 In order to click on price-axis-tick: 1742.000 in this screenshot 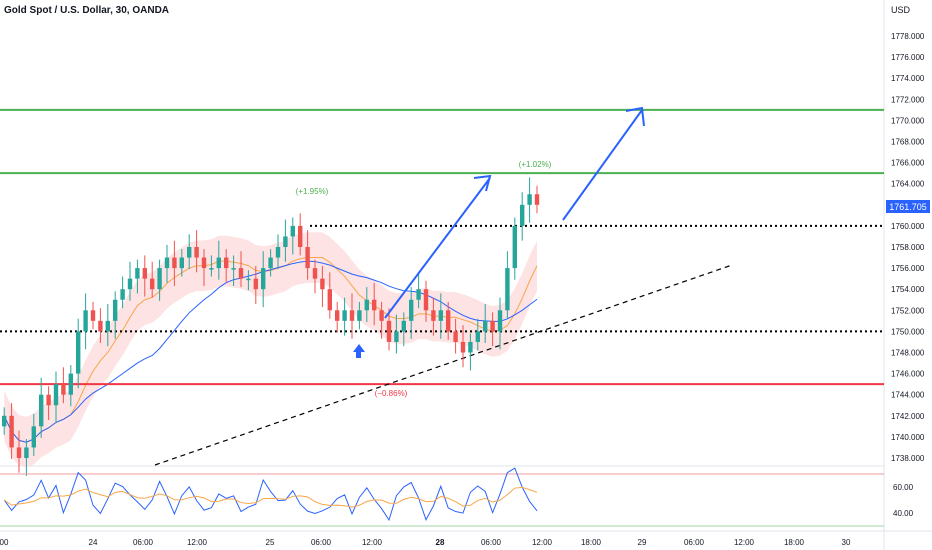, I will do `click(908, 416)`.